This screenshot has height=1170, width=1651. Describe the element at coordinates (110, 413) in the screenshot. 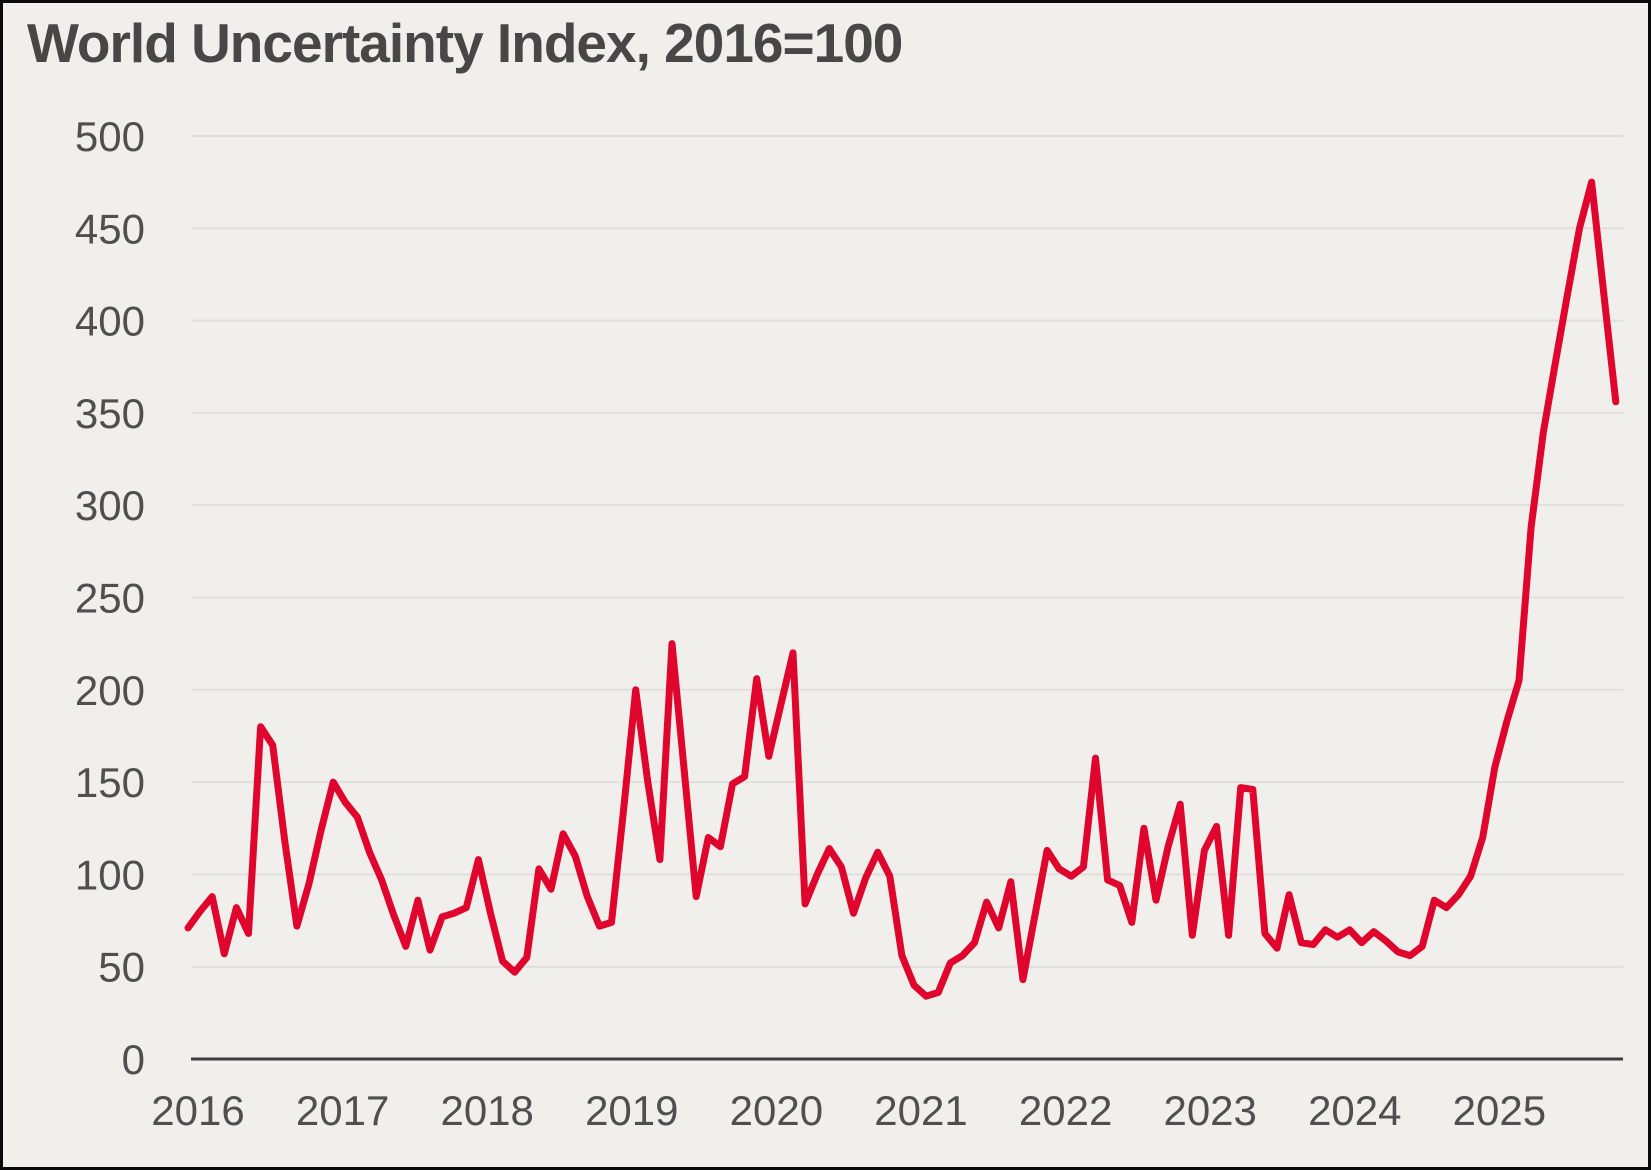

I see `y-tick-label-350: 350` at that location.